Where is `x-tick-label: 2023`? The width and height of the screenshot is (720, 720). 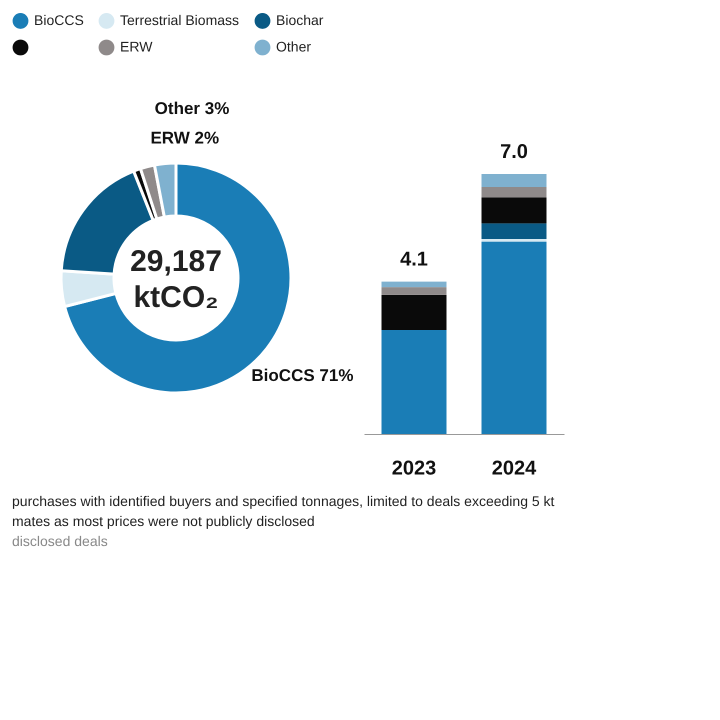 x-tick-label: 2023 is located at coordinates (414, 469).